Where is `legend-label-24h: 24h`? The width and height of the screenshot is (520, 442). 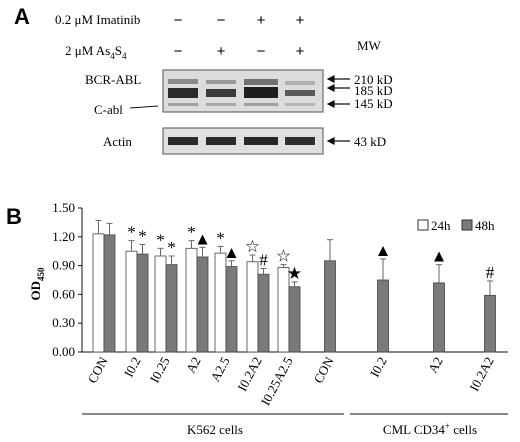 legend-label-24h: 24h is located at coordinates (441, 225).